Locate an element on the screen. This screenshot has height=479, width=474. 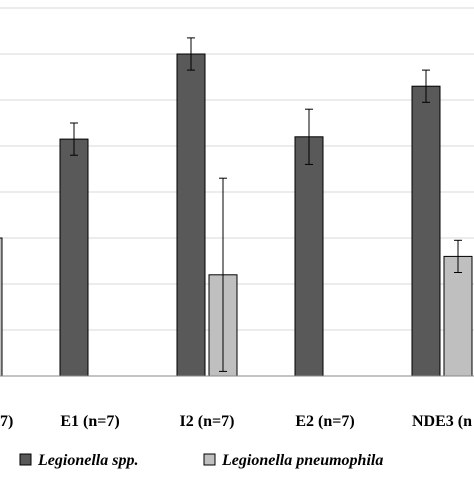
legend: Legionella spp. Legionella pneumophila is located at coordinates (201, 460).